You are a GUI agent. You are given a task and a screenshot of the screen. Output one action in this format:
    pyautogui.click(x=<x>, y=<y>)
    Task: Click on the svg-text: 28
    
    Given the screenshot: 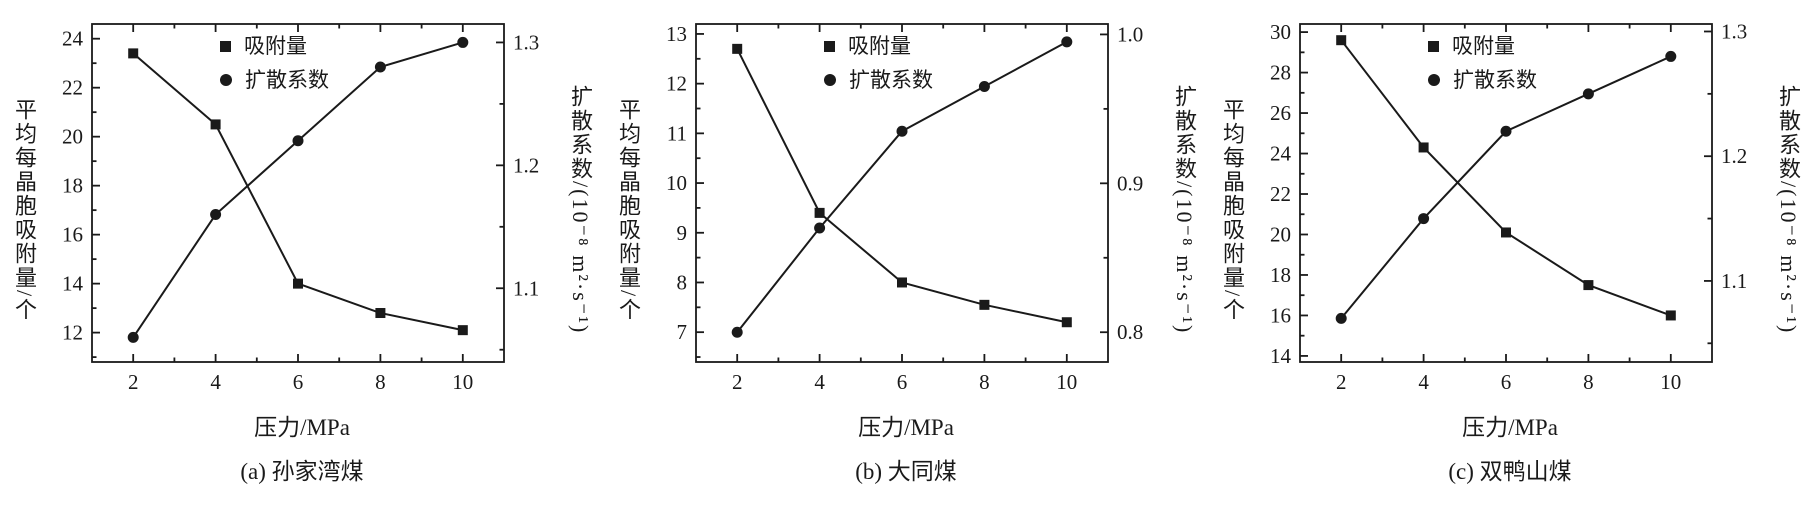 What is the action you would take?
    pyautogui.click(x=1280, y=73)
    